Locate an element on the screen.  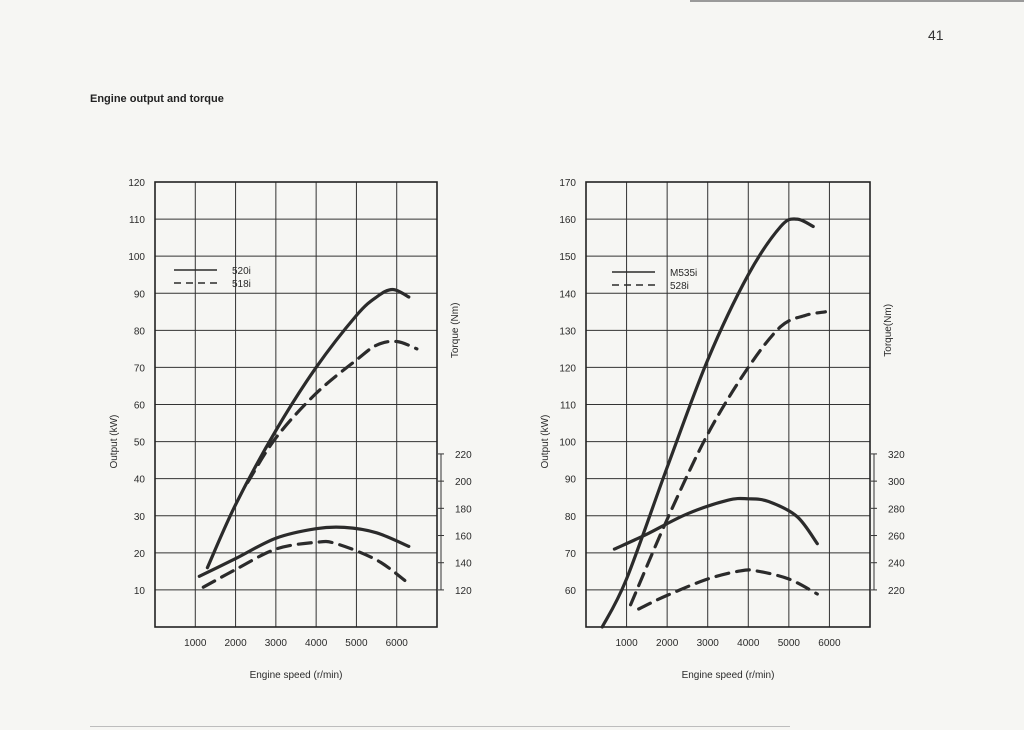
series-line-518i-output is located at coordinates (332, 411).